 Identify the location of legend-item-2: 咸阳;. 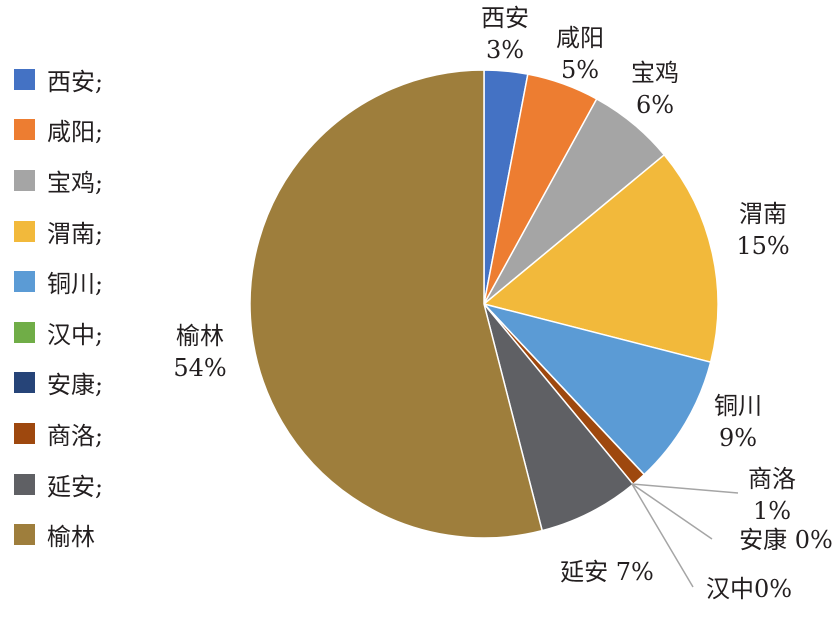
(58, 130).